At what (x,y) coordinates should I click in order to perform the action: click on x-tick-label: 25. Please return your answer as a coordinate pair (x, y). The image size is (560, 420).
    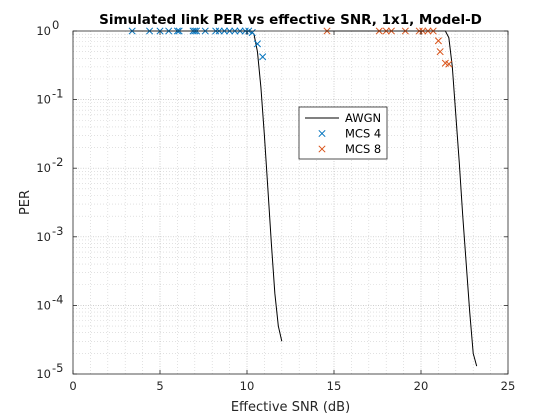
    Looking at the image, I should click on (508, 386).